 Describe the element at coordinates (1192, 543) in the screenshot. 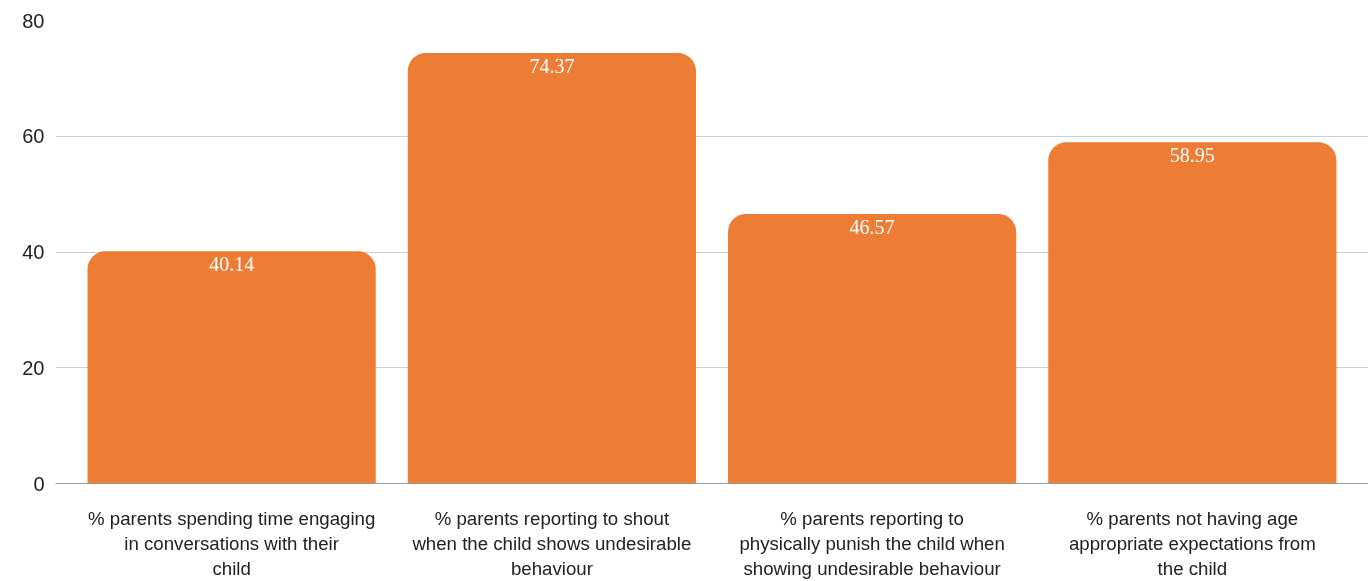

I see `x-tick-label: % parents not having age appropriate expectations from the child` at that location.